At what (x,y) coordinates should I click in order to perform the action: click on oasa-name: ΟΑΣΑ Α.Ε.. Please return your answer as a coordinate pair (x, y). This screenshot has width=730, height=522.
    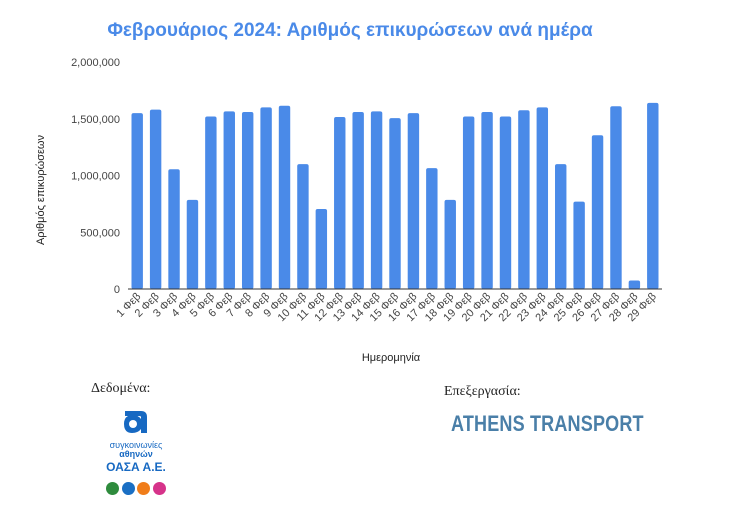
    Looking at the image, I should click on (136, 467).